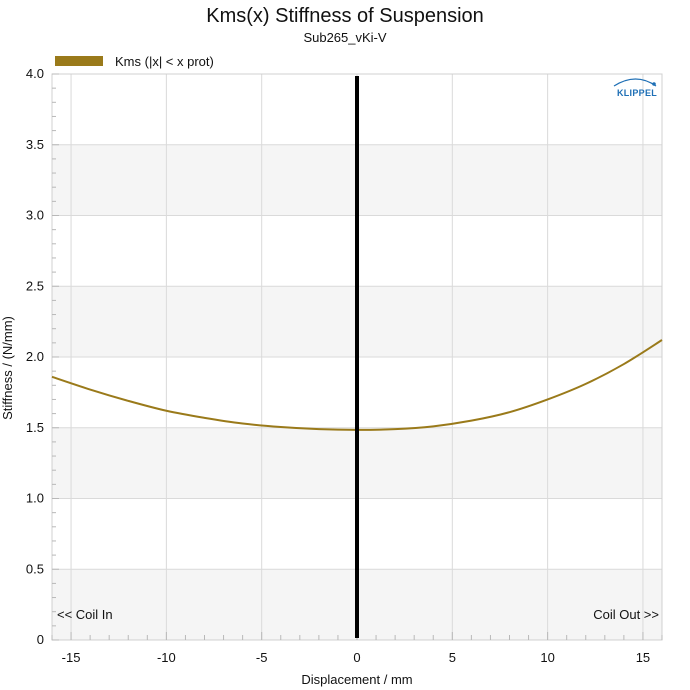  I want to click on coil-in-annotation: << Coil In, so click(85, 614).